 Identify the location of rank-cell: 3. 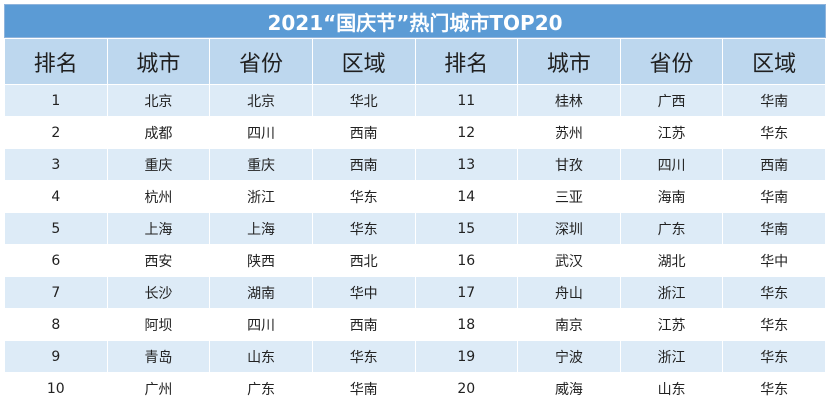
(56, 164).